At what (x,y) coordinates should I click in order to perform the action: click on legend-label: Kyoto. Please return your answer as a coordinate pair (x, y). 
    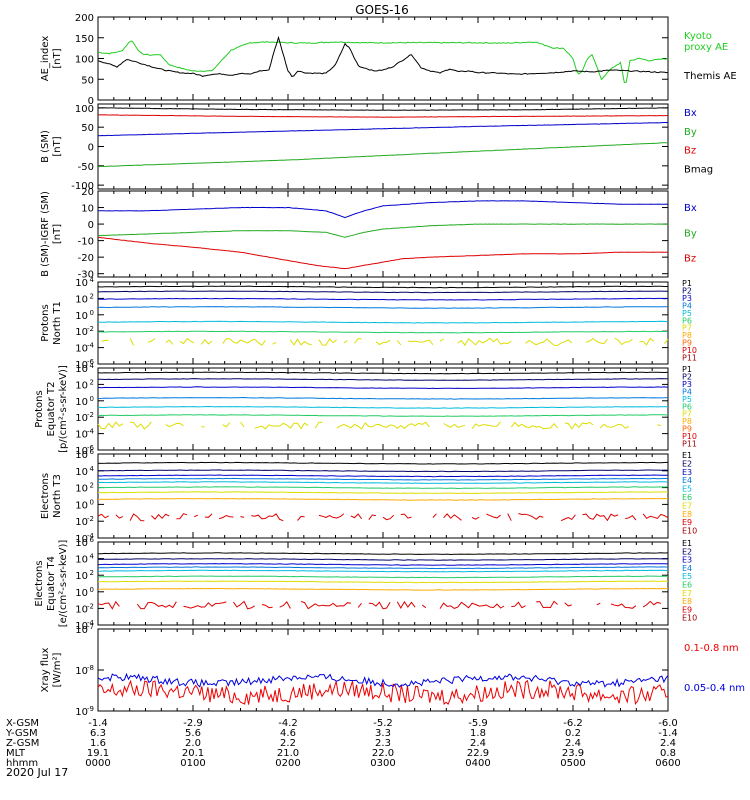
    Looking at the image, I should click on (698, 36).